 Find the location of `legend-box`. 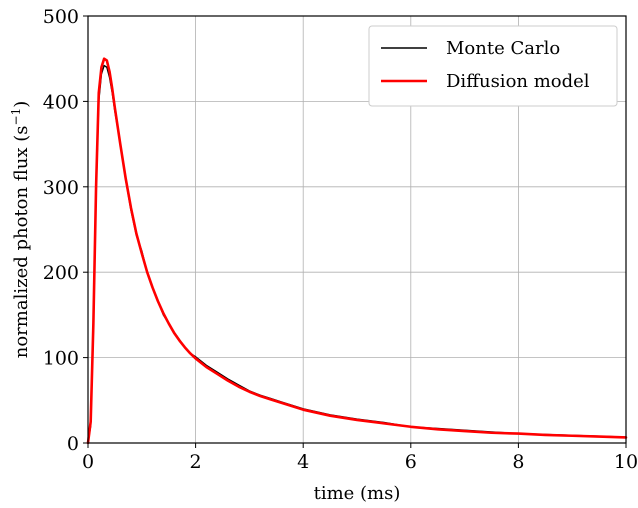

legend-box is located at coordinates (493, 66).